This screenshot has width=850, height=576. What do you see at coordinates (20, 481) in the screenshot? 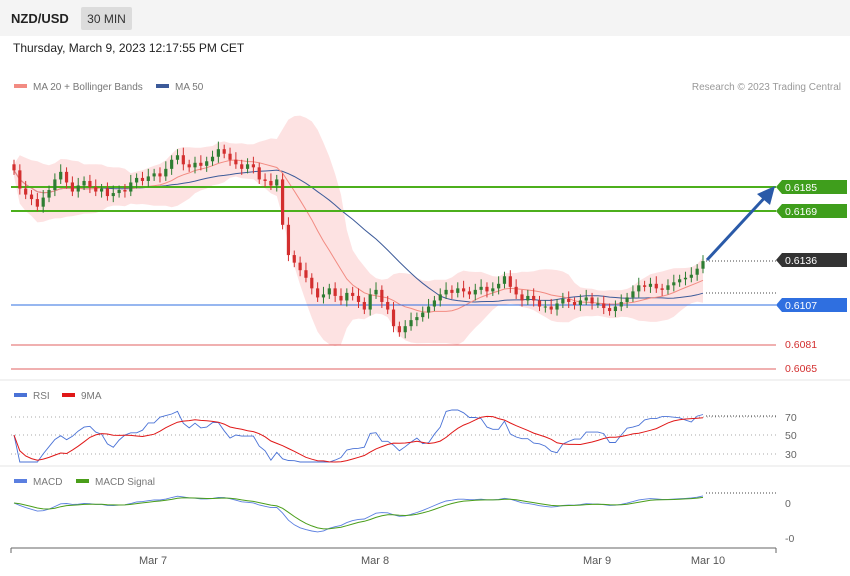
I see `macd-legend-swatch` at bounding box center [20, 481].